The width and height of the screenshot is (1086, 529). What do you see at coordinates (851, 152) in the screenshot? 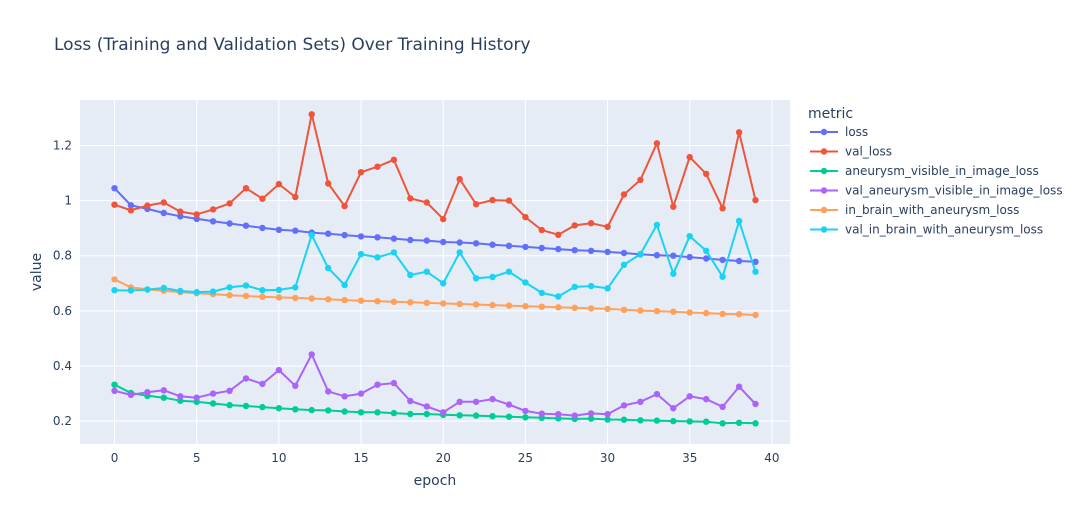
I see `legend-item: val_loss` at bounding box center [851, 152].